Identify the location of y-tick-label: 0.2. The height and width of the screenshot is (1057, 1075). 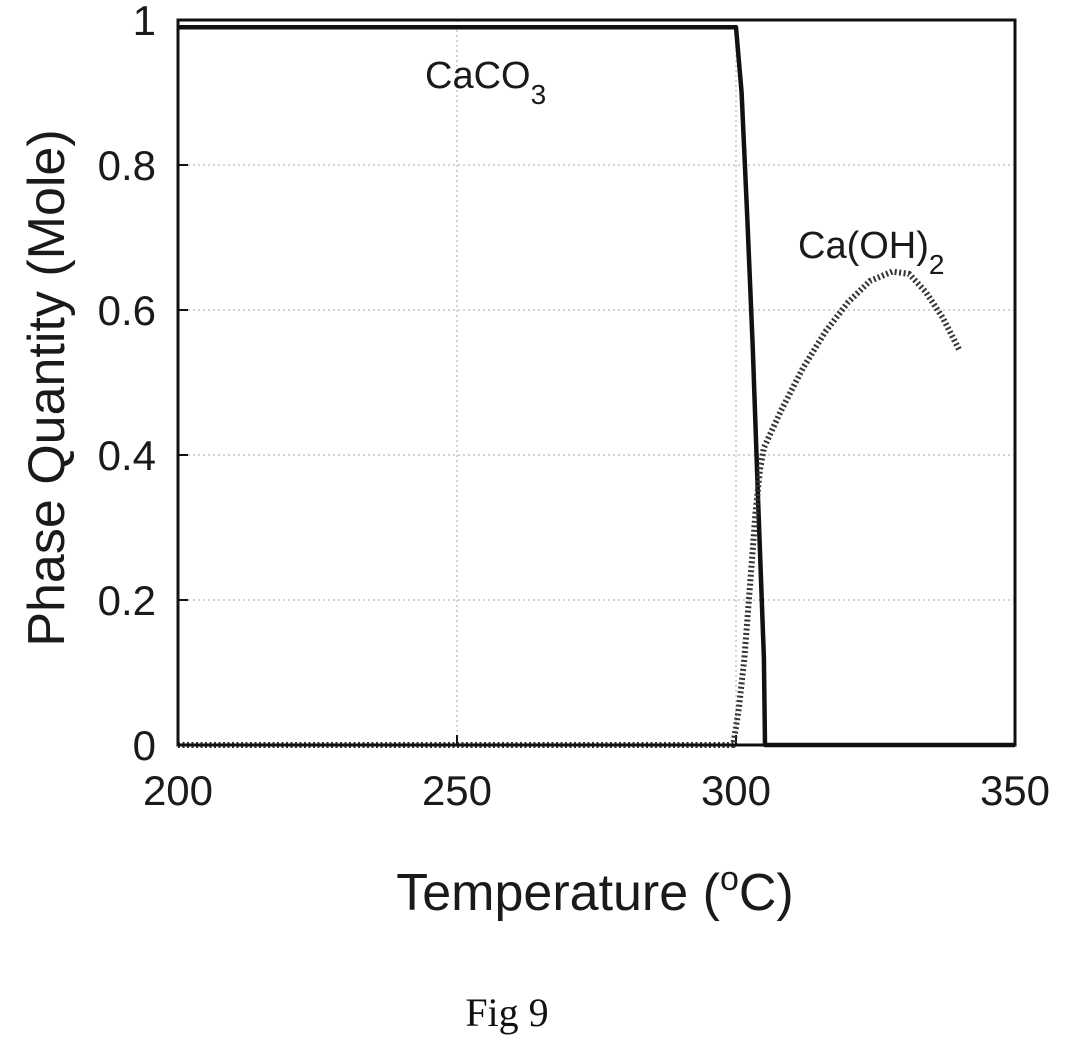
(127, 600).